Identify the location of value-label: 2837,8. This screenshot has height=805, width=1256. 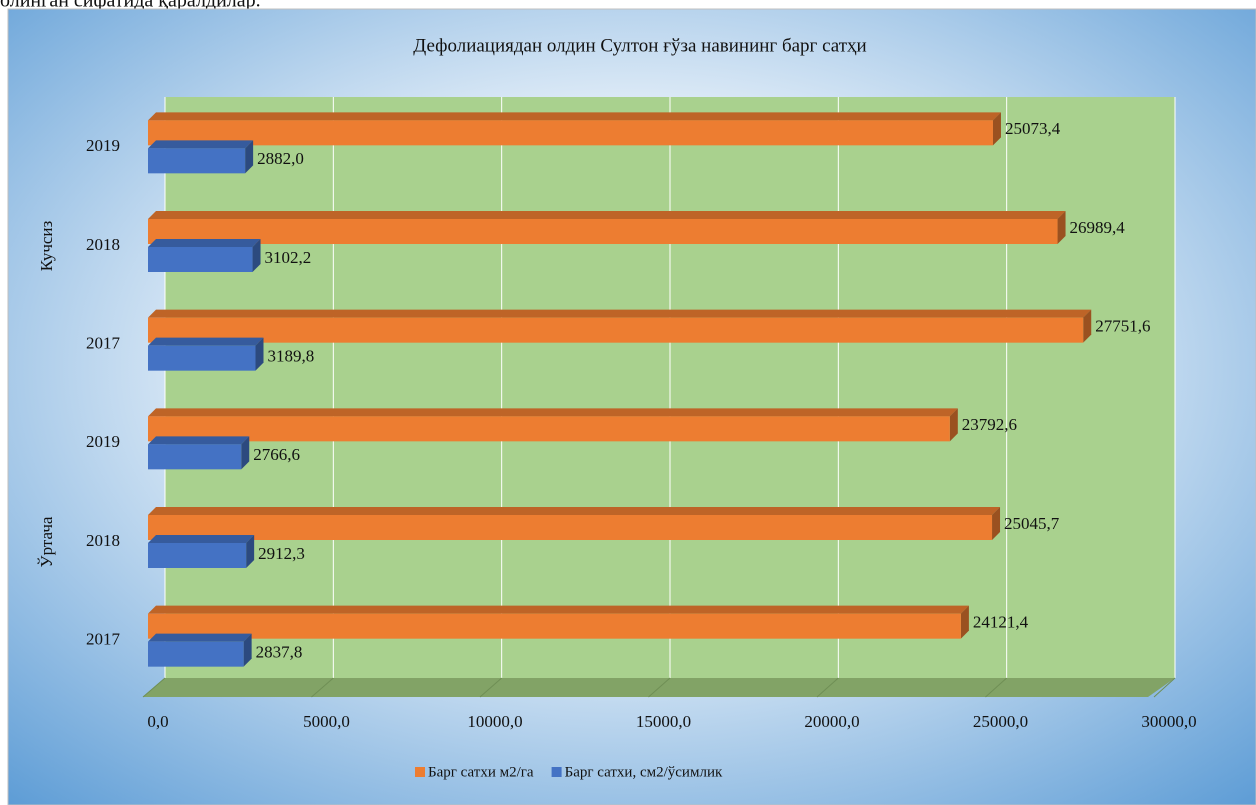
(279, 652).